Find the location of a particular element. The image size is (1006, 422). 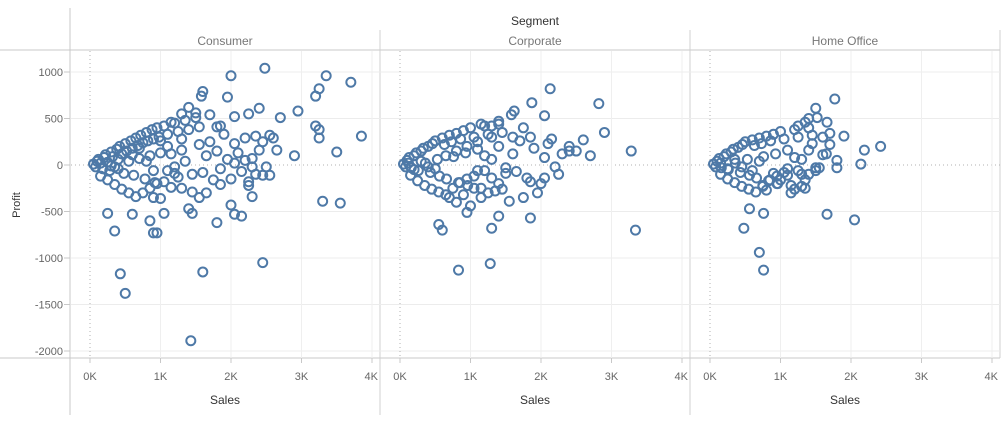

chart-title: Segment is located at coordinates (535, 21).